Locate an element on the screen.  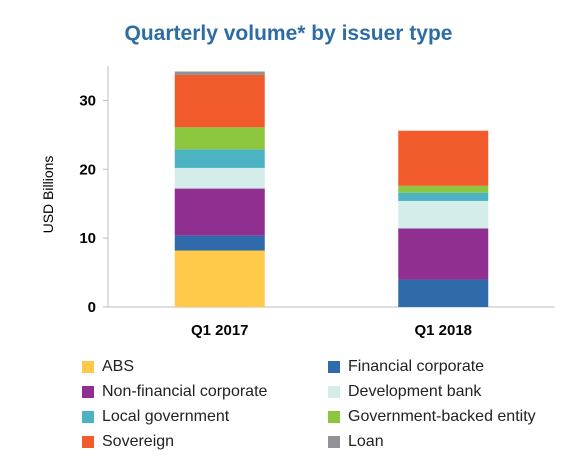
chart-title: Quarterly volume* by issuer type is located at coordinates (288, 33).